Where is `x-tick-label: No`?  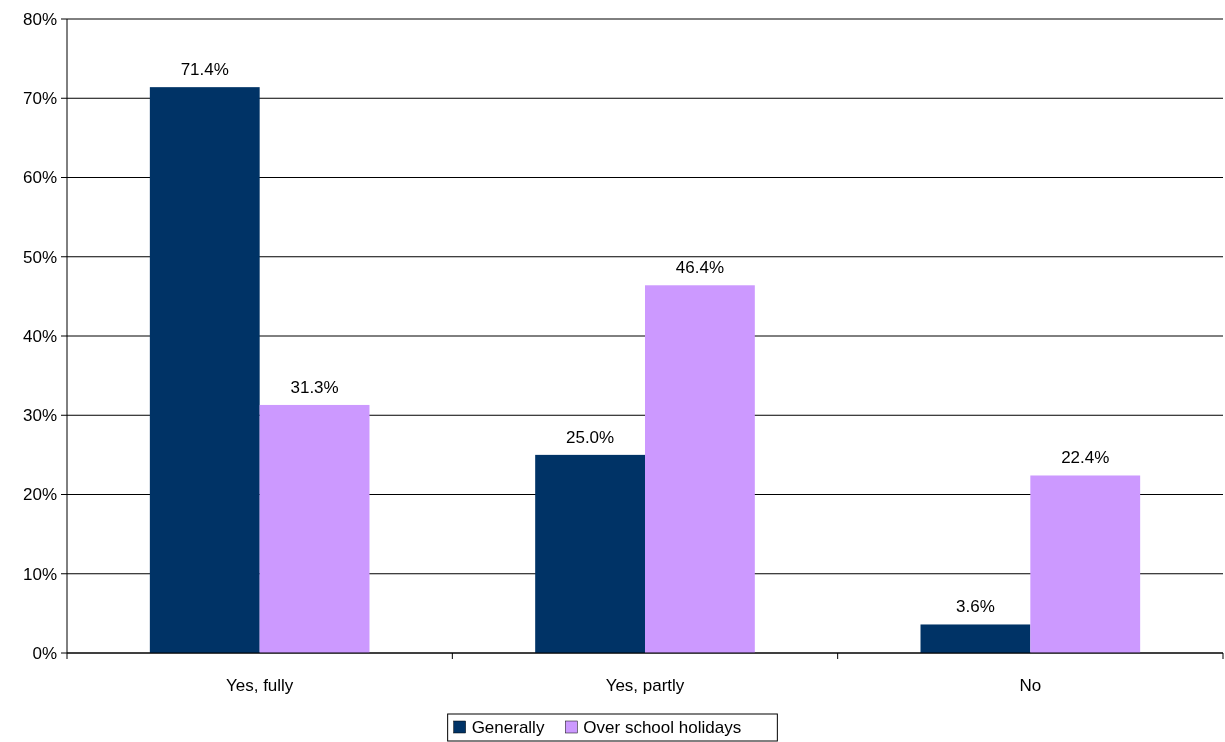 x-tick-label: No is located at coordinates (1030, 685).